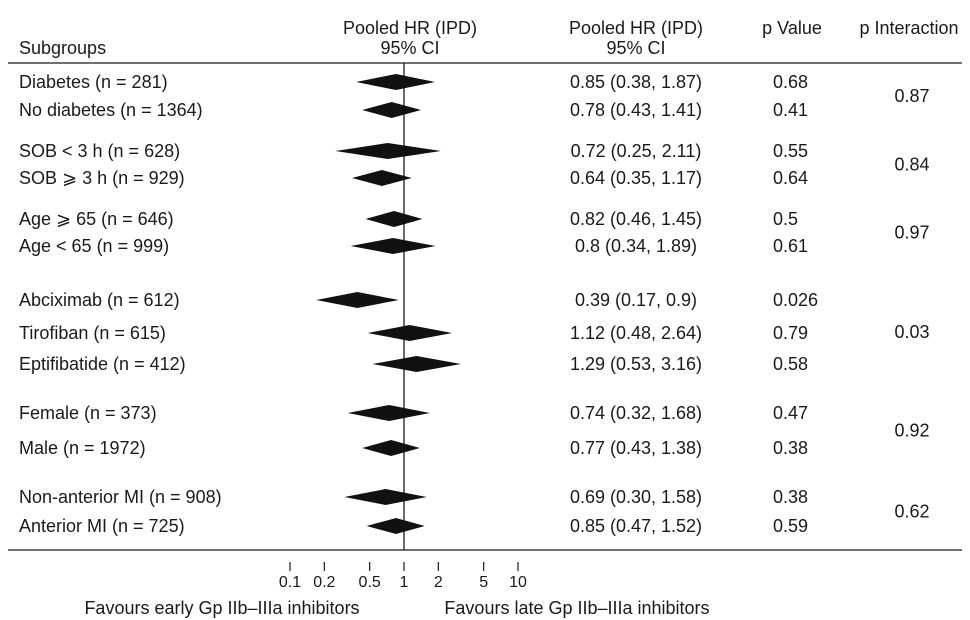 This screenshot has height=620, width=970. Describe the element at coordinates (636, 246) in the screenshot. I see `hr-ci-value: 0.8 (0.34, 1.89)` at that location.